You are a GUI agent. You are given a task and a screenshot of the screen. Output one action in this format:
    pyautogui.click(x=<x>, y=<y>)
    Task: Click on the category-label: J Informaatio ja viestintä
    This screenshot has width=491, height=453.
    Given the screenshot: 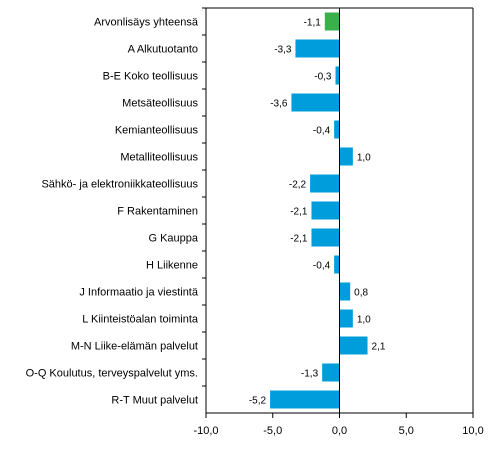 What is the action you would take?
    pyautogui.click(x=138, y=293)
    